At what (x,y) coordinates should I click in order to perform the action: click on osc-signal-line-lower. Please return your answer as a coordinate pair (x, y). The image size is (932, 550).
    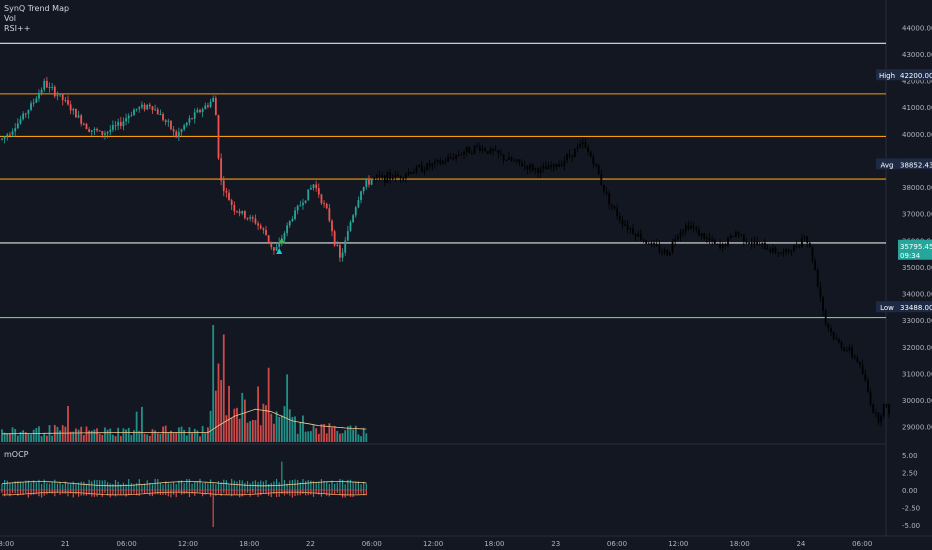
    Looking at the image, I should click on (184, 493).